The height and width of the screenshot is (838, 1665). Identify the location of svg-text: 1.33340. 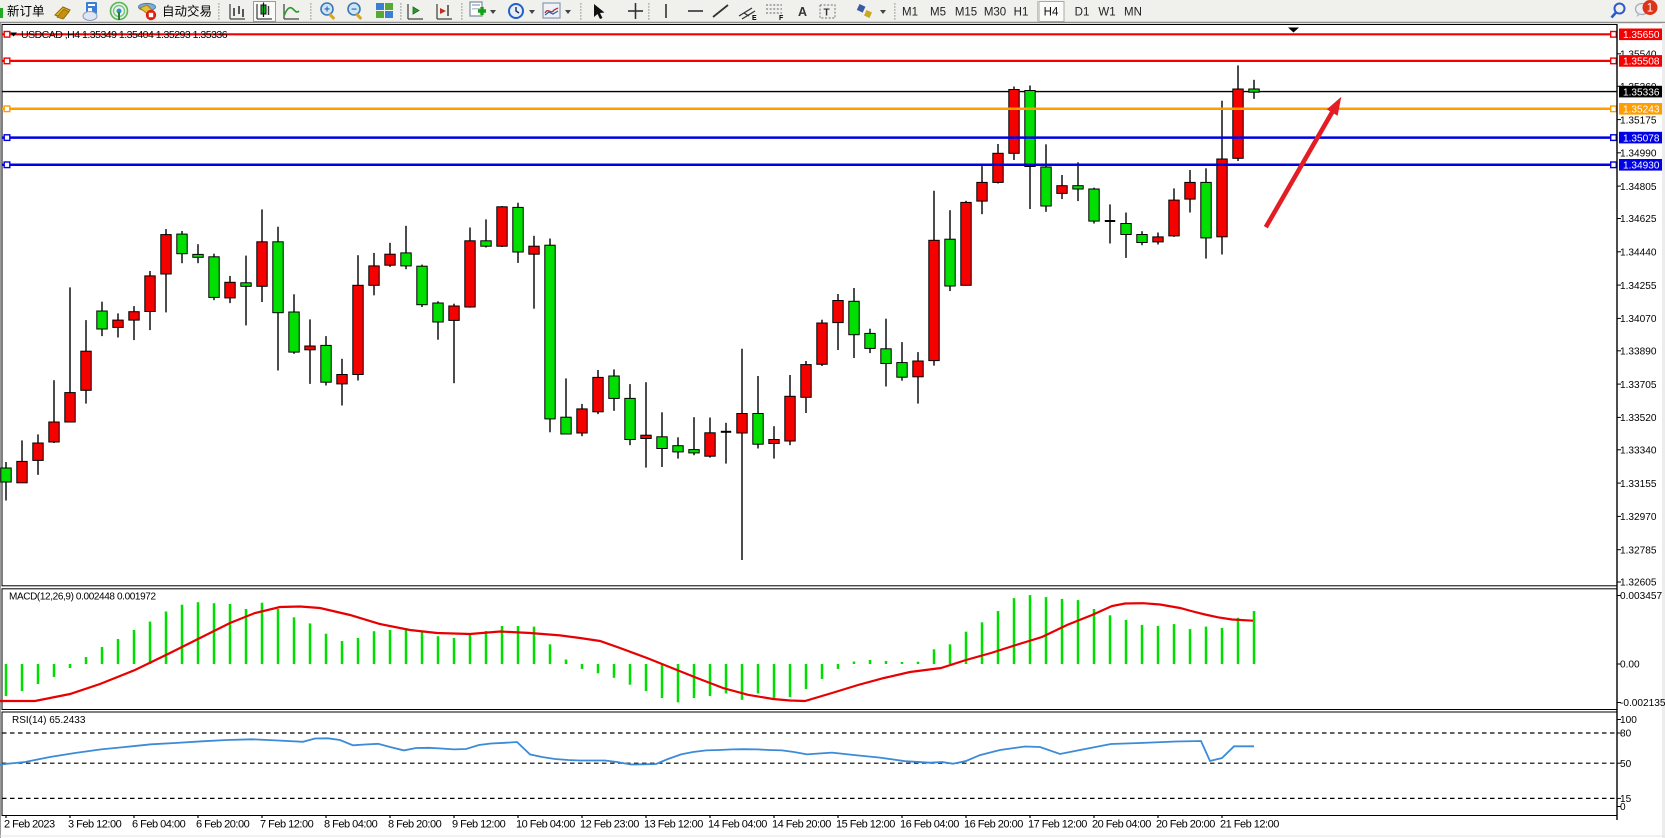
(1638, 451).